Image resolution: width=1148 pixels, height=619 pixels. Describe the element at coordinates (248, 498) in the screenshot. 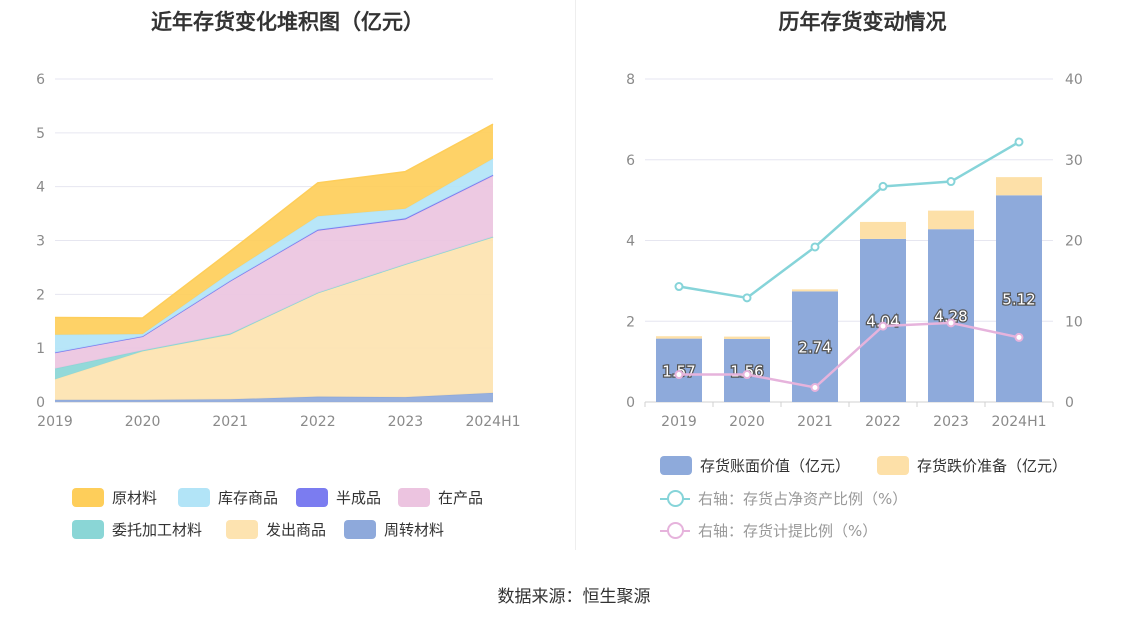

I see `legend-label: 库存商品` at that location.